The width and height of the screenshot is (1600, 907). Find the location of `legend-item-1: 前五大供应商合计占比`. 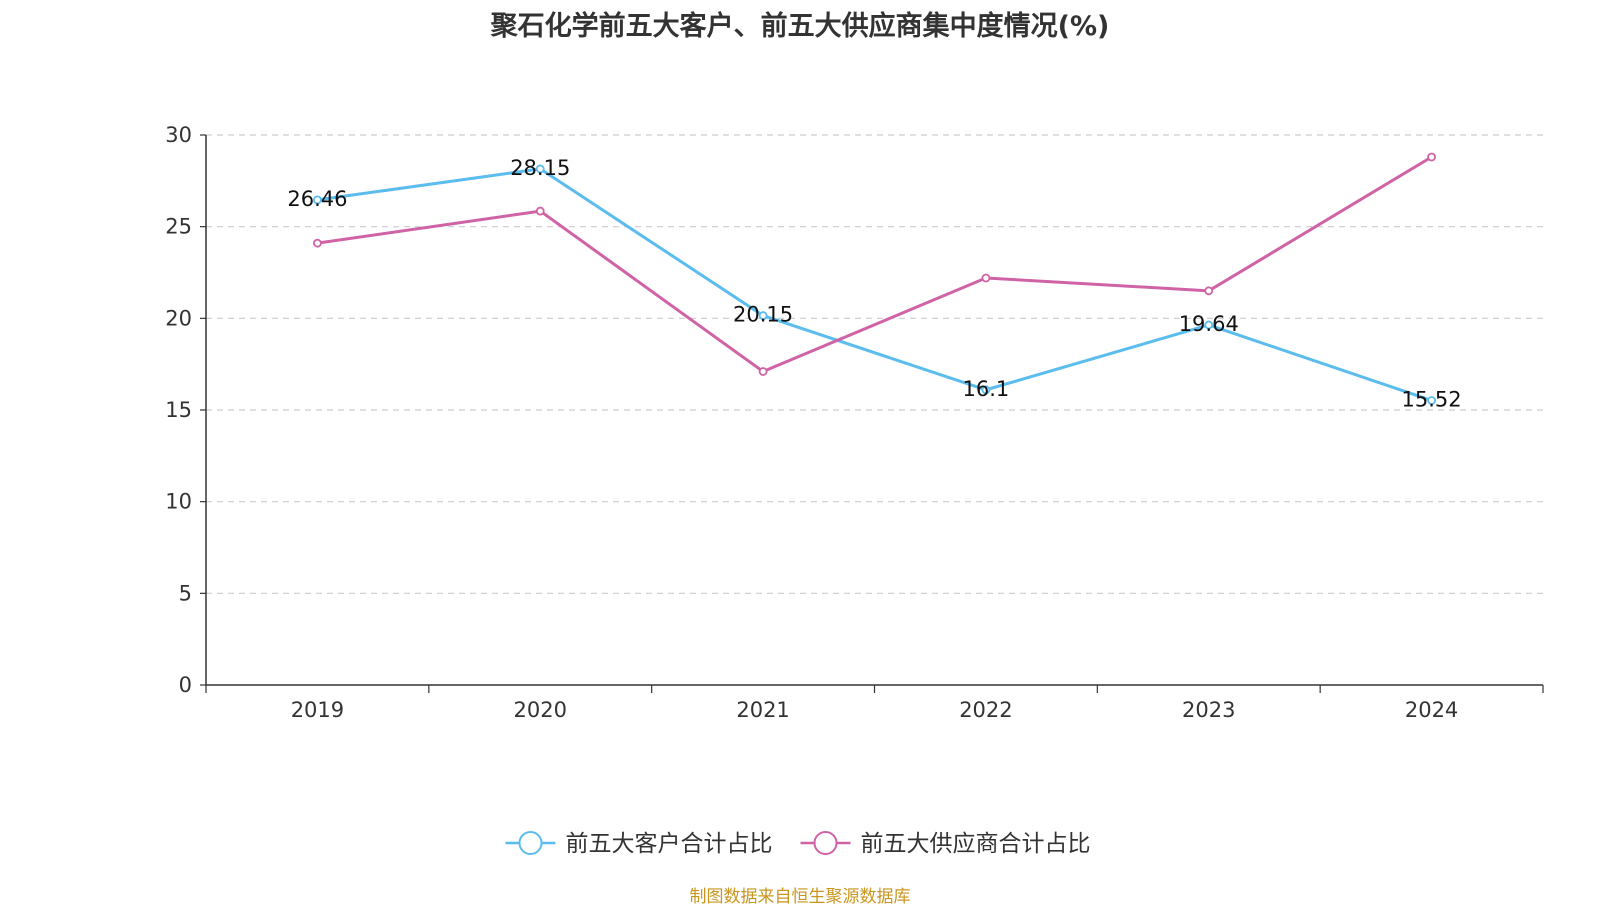

legend-item-1: 前五大供应商合计占比 is located at coordinates (945, 844).